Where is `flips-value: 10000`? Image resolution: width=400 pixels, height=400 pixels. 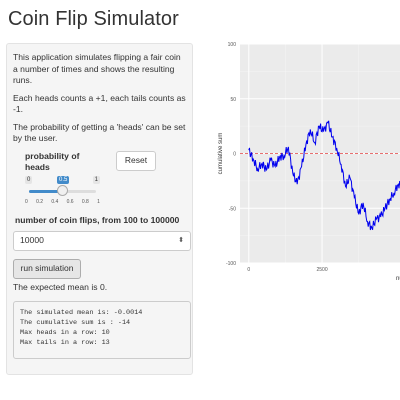 flips-value: 10000 is located at coordinates (32, 240).